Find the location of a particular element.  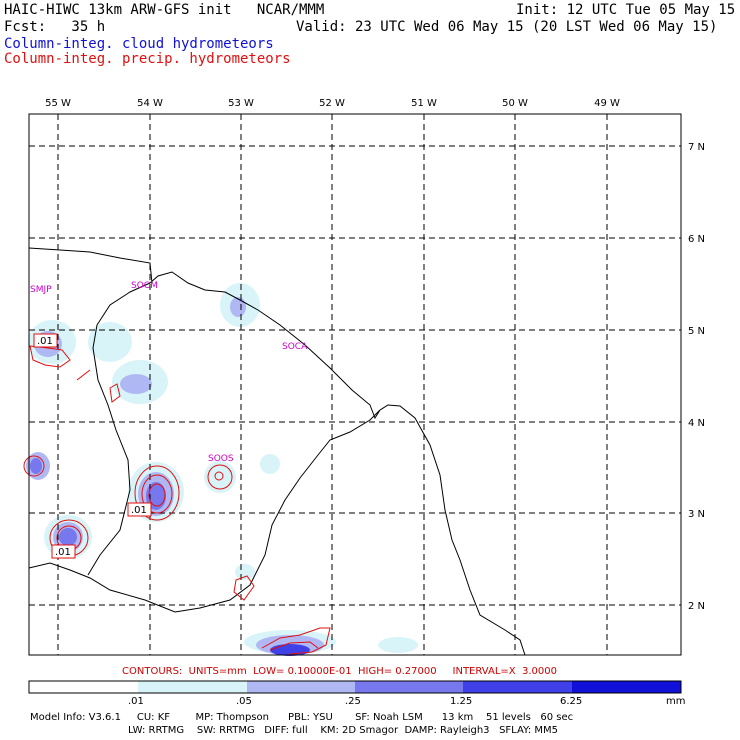

colorbar-label: 6.25 is located at coordinates (571, 701).